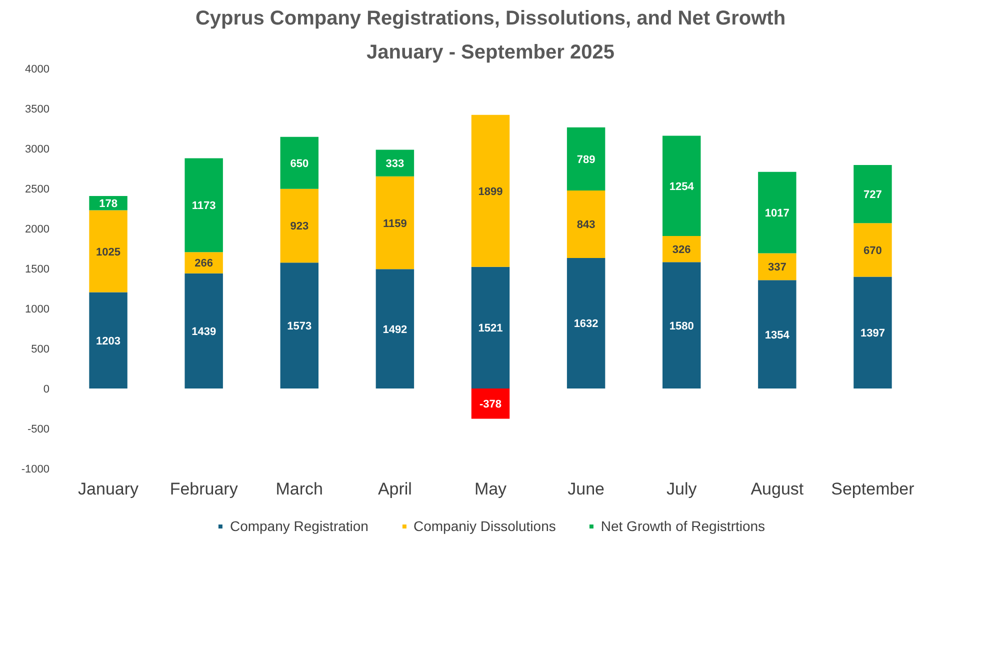  I want to click on data-label: 1521, so click(490, 328).